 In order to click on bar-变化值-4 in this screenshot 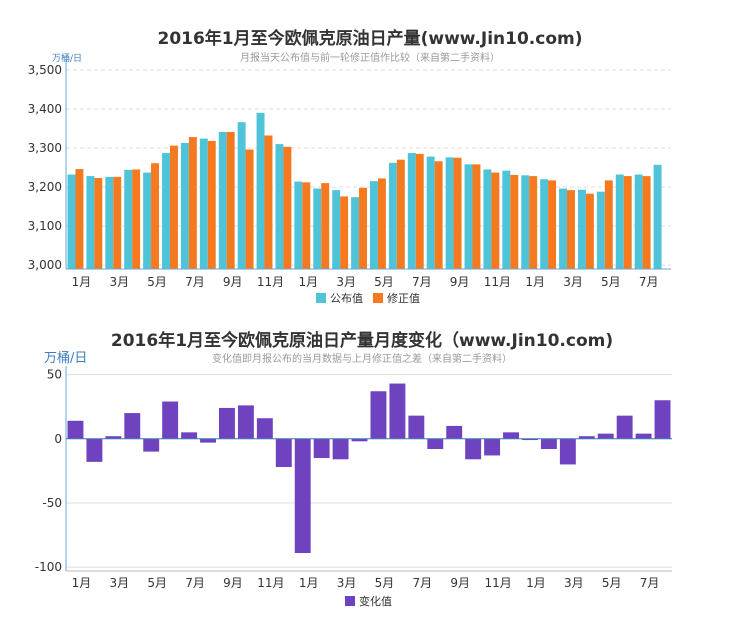, I will do `click(151, 445)`.